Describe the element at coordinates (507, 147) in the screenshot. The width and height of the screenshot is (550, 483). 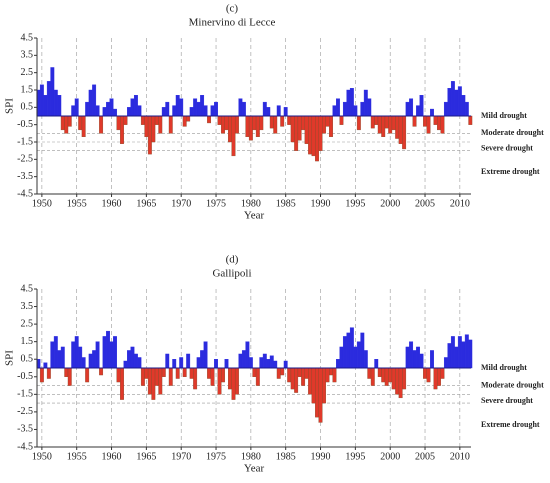
I see `drought-class-label: Severe drought` at that location.